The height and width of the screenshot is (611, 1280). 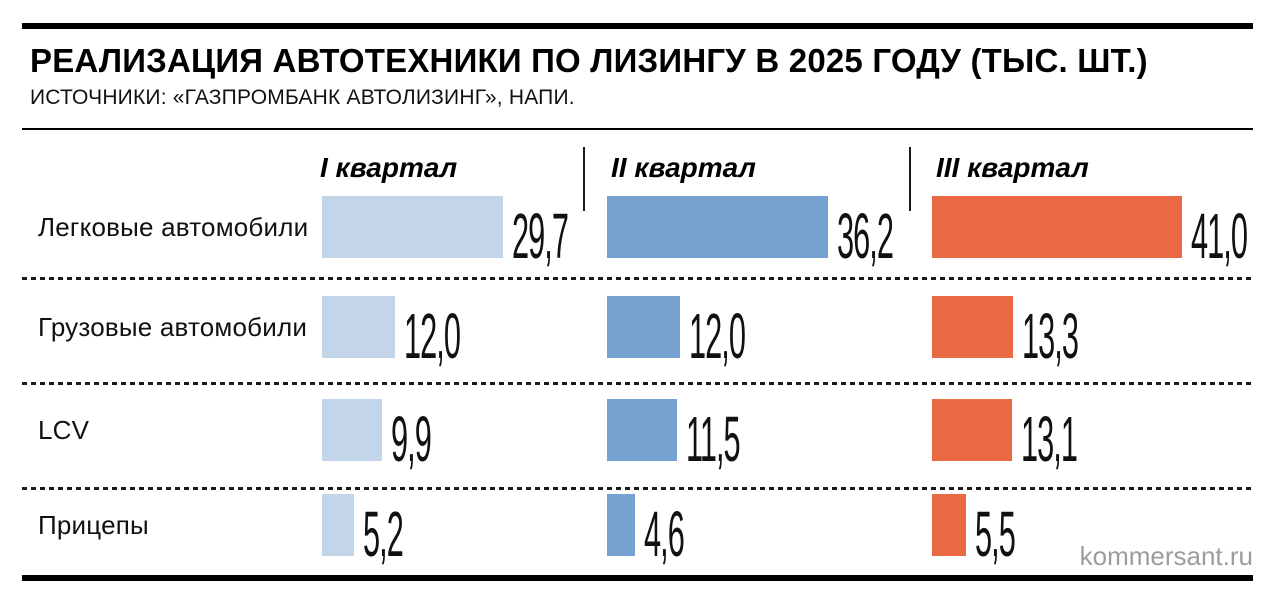 I want to click on bar-group: 4,6, so click(x=667, y=530).